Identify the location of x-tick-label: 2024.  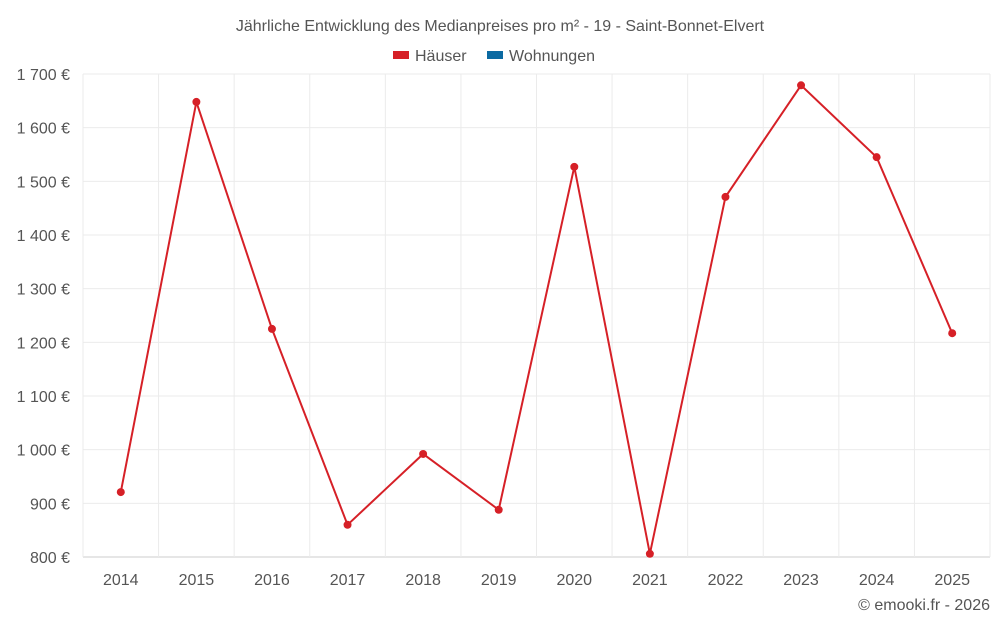
(877, 580).